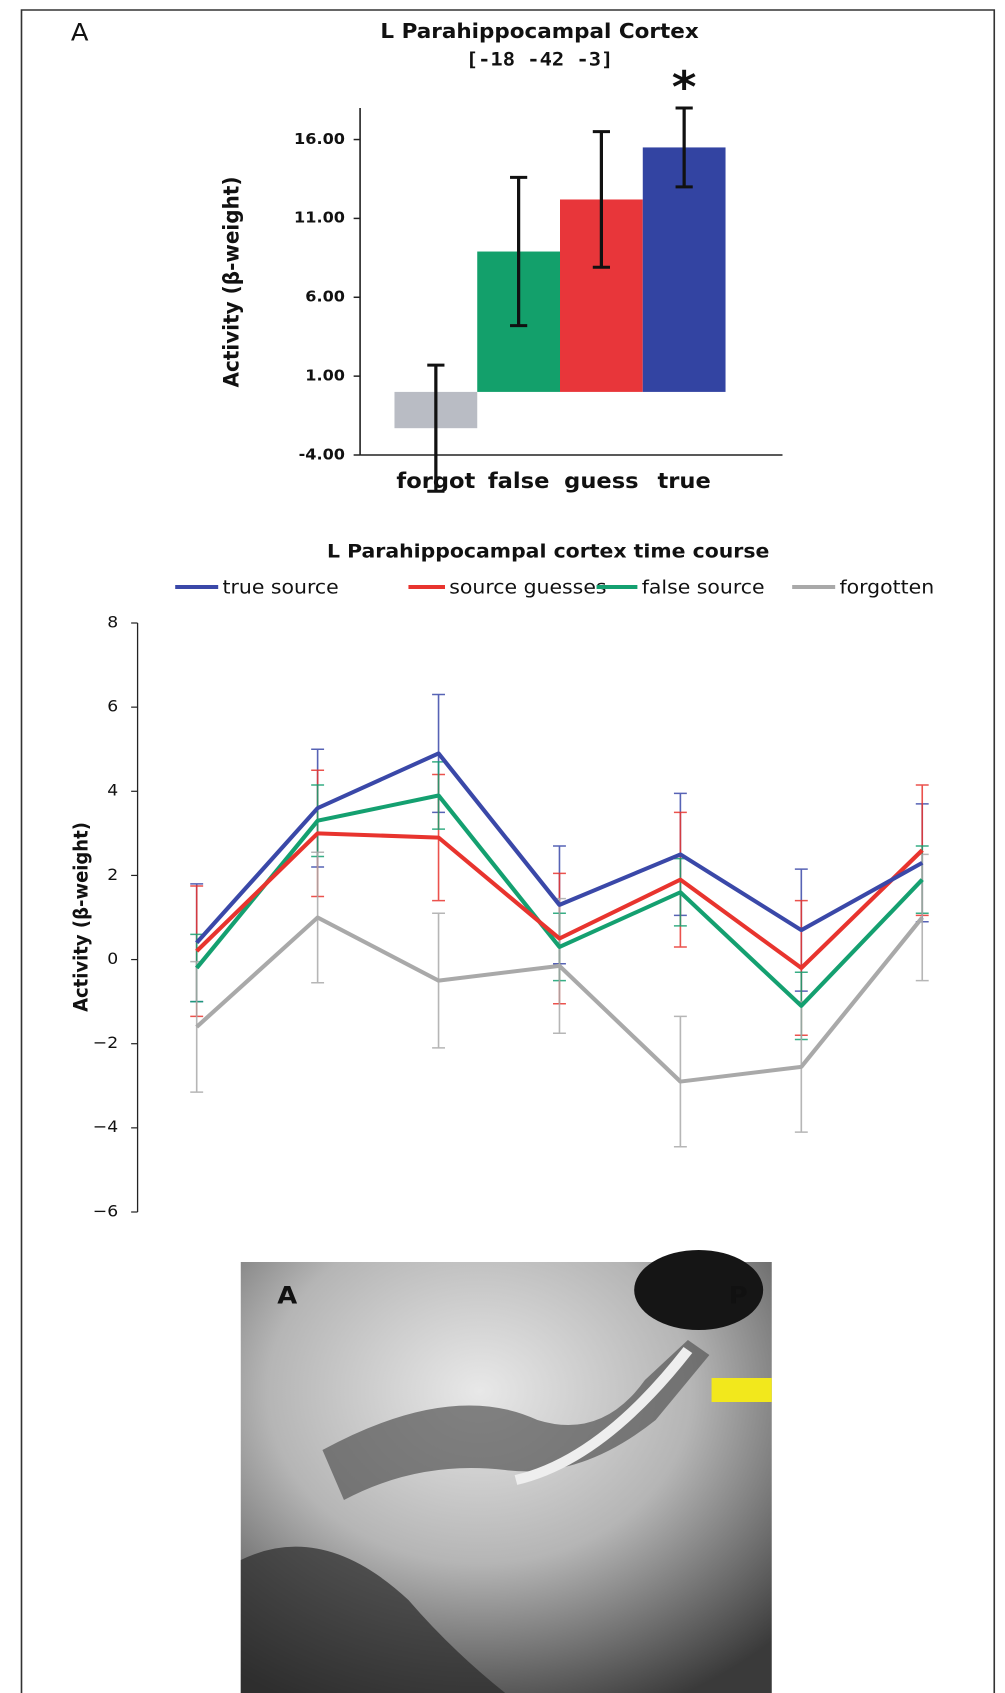  I want to click on y-tick-label: -4.00, so click(322, 454).